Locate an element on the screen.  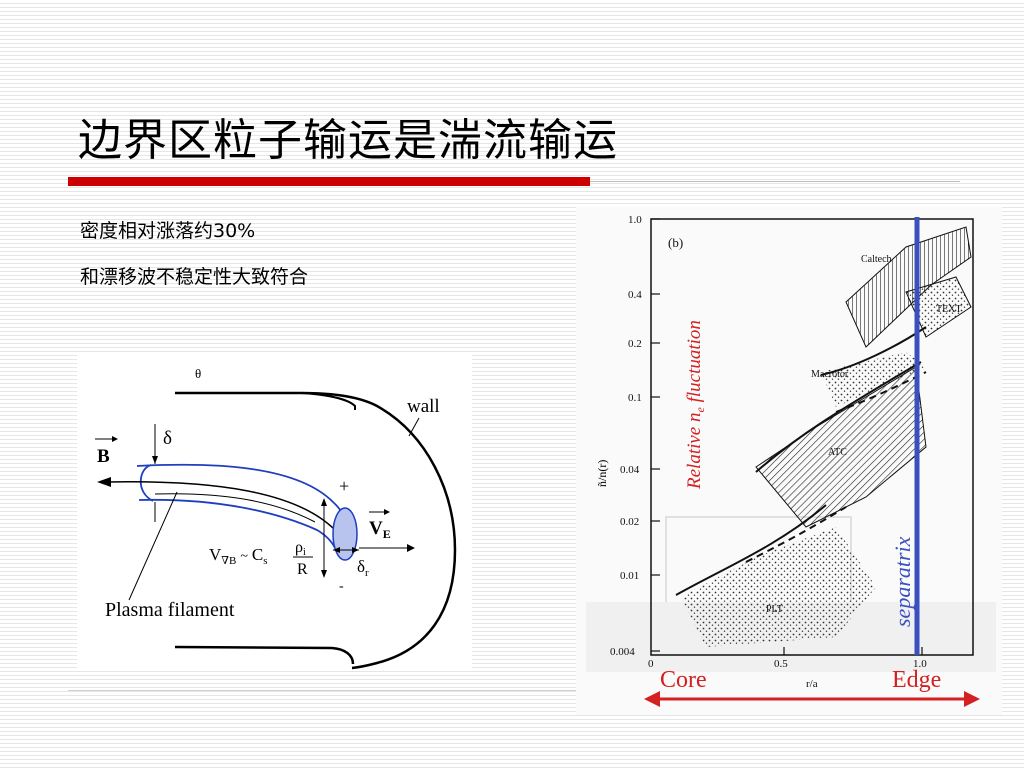
y-tick-0.01: 0.01 is located at coordinates (629, 576).